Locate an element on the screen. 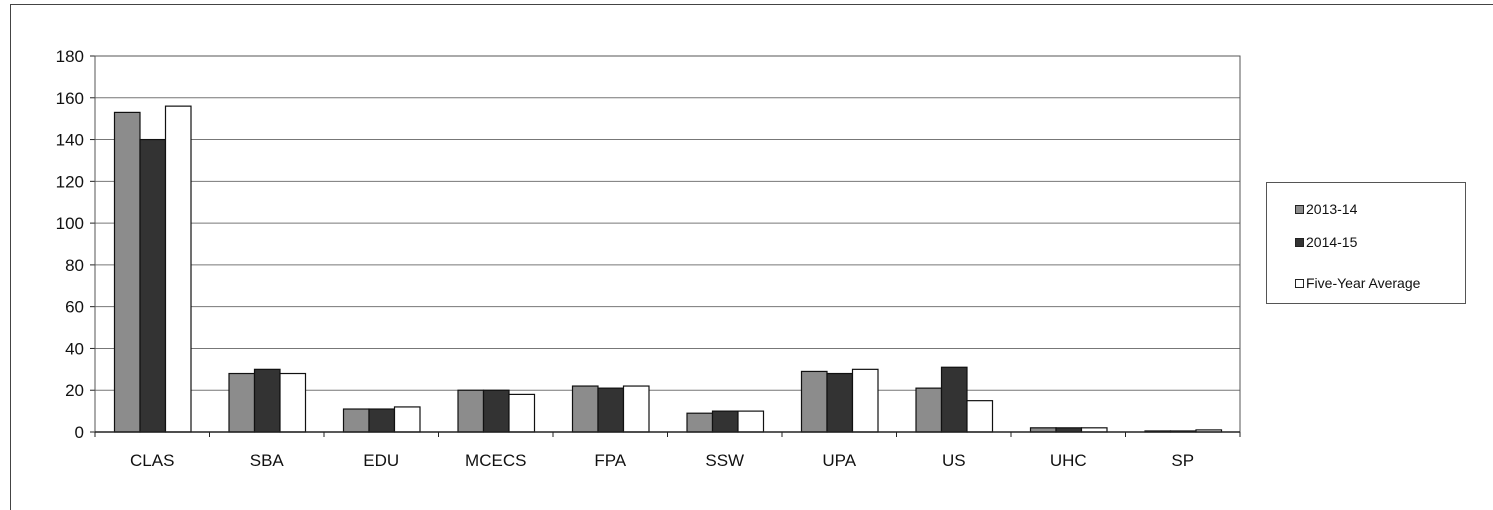 The width and height of the screenshot is (1493, 510). x-tick-label-us: US is located at coordinates (954, 460).